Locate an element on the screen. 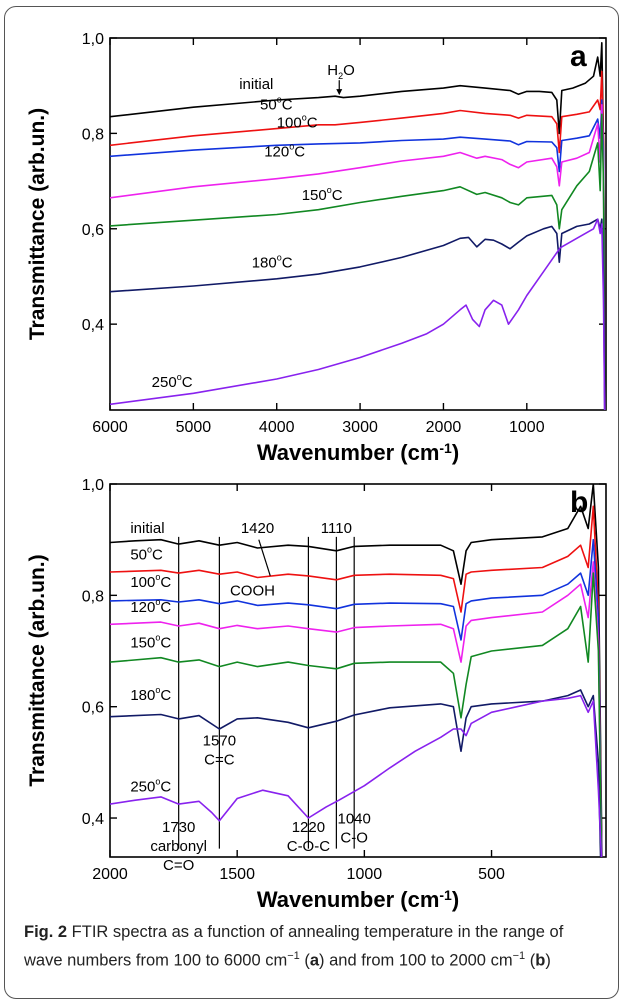 This screenshot has height=1005, width=627. caption-part: a is located at coordinates (314, 960).